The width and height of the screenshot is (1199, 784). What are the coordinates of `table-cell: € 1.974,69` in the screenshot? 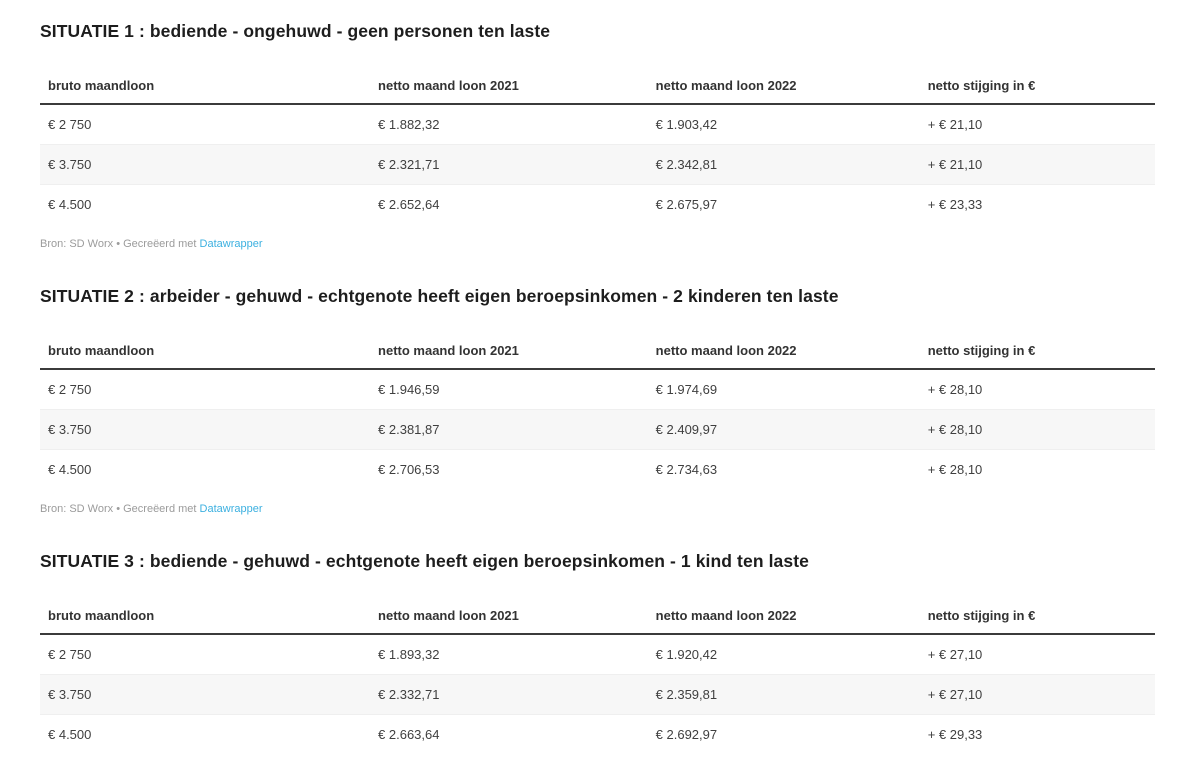 It's located at (783, 389).